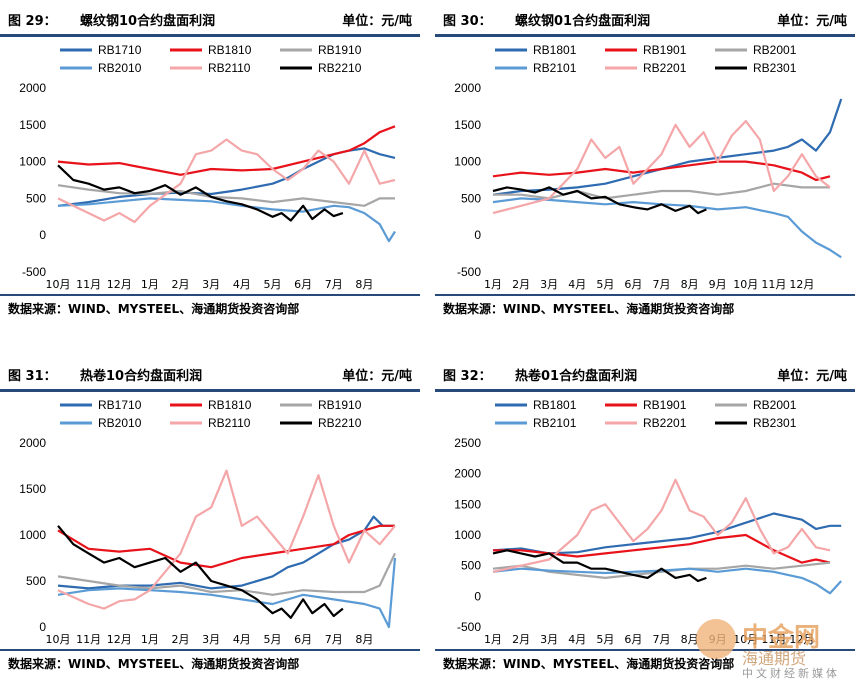 This screenshot has height=687, width=865. Describe the element at coordinates (801, 284) in the screenshot. I see `x-tick-label: 12月` at that location.